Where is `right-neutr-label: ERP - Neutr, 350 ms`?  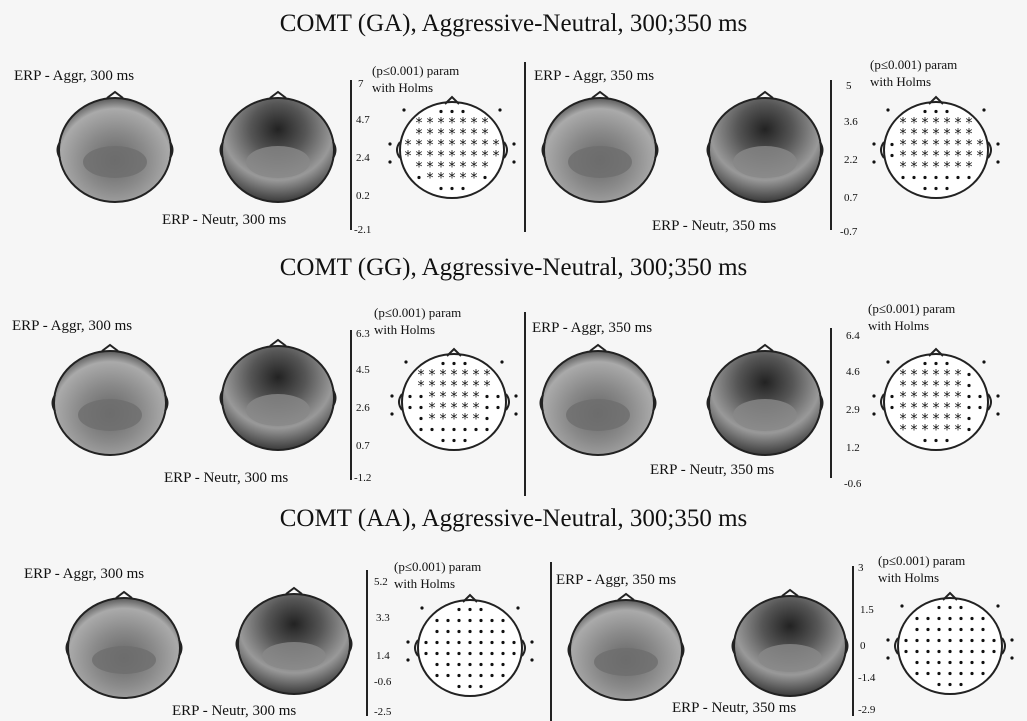 right-neutr-label: ERP - Neutr, 350 ms is located at coordinates (714, 226).